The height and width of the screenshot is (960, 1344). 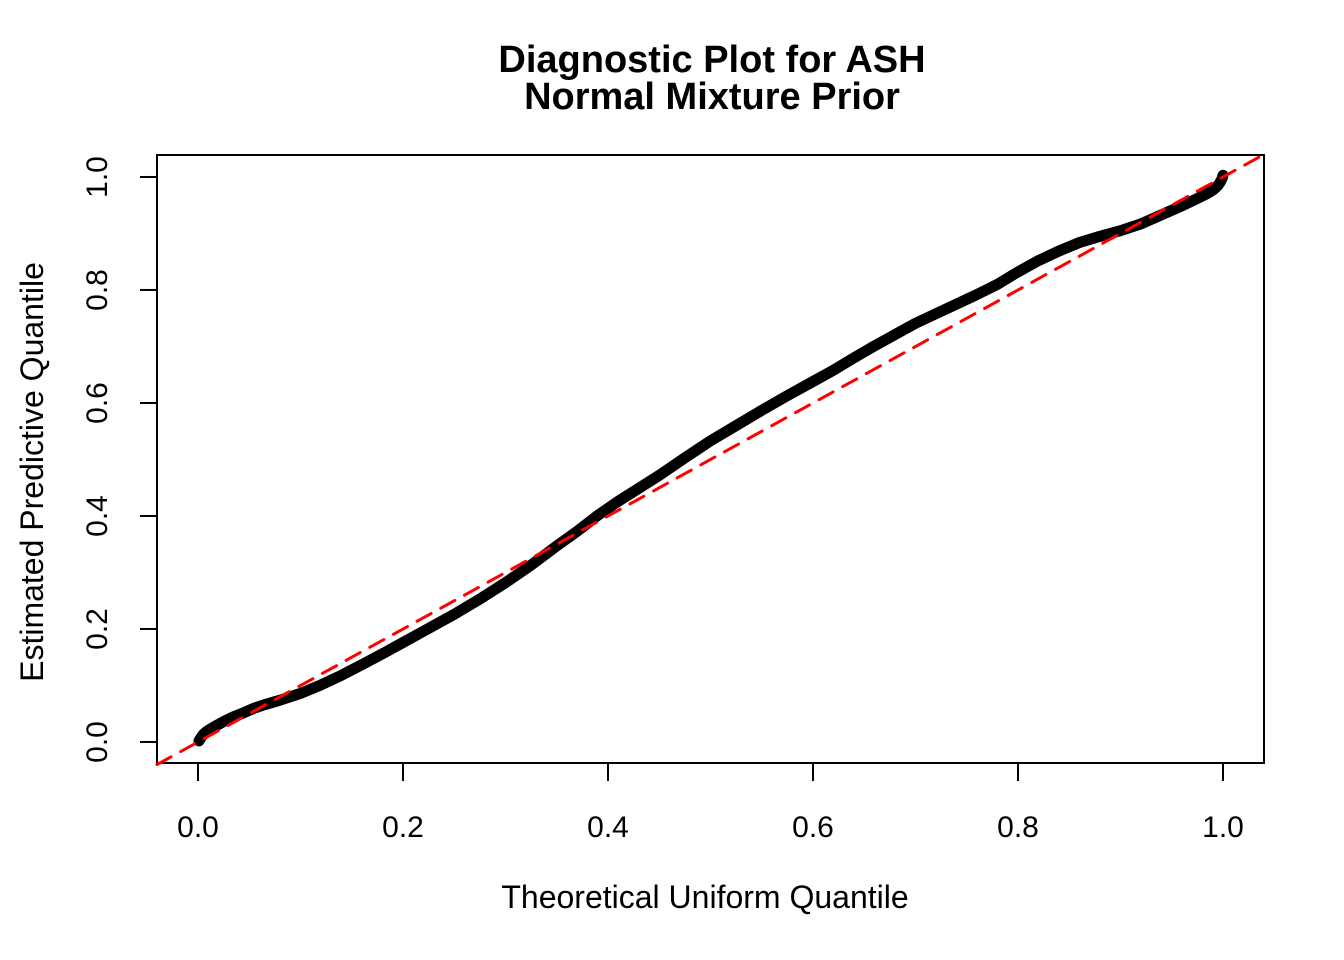 I want to click on plot-title-line1: Diagnostic Plot for ASH, so click(x=711, y=60).